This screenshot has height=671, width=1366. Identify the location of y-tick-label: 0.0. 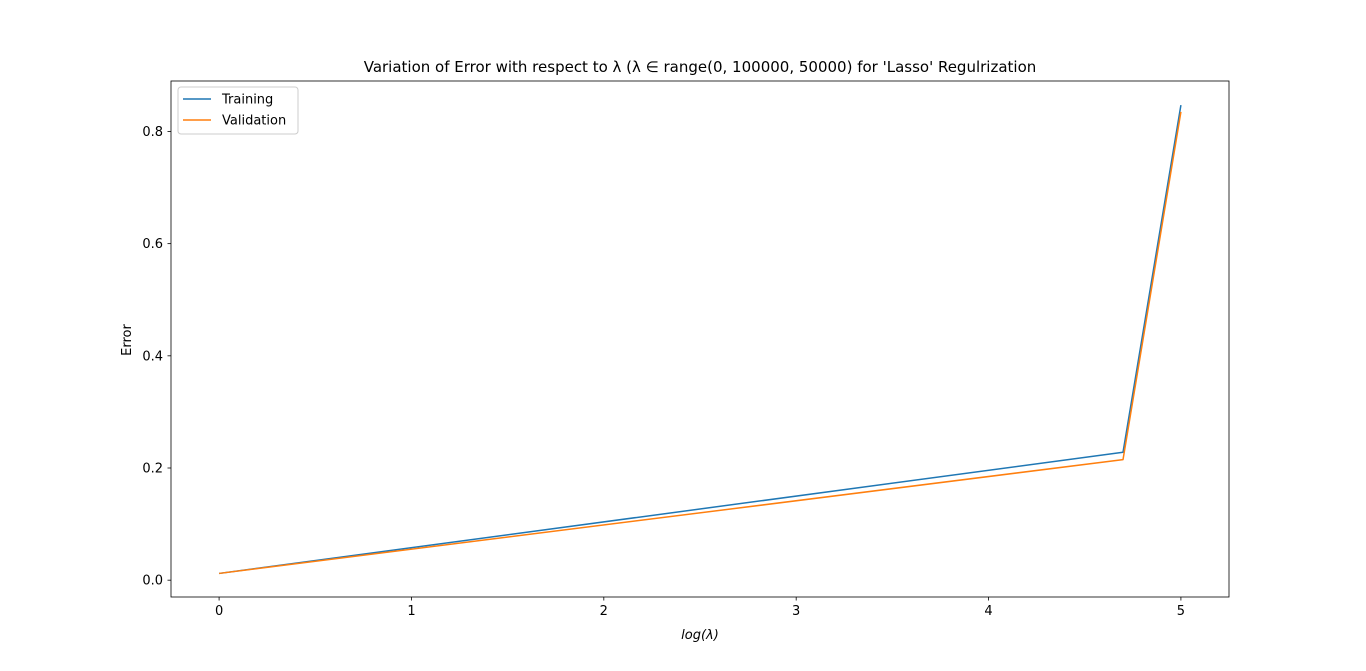
(152, 581).